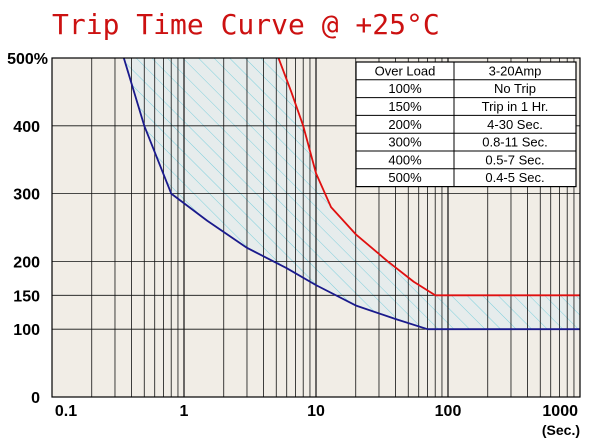 The width and height of the screenshot is (600, 443). I want to click on y-tick-label: 200, so click(26, 262).